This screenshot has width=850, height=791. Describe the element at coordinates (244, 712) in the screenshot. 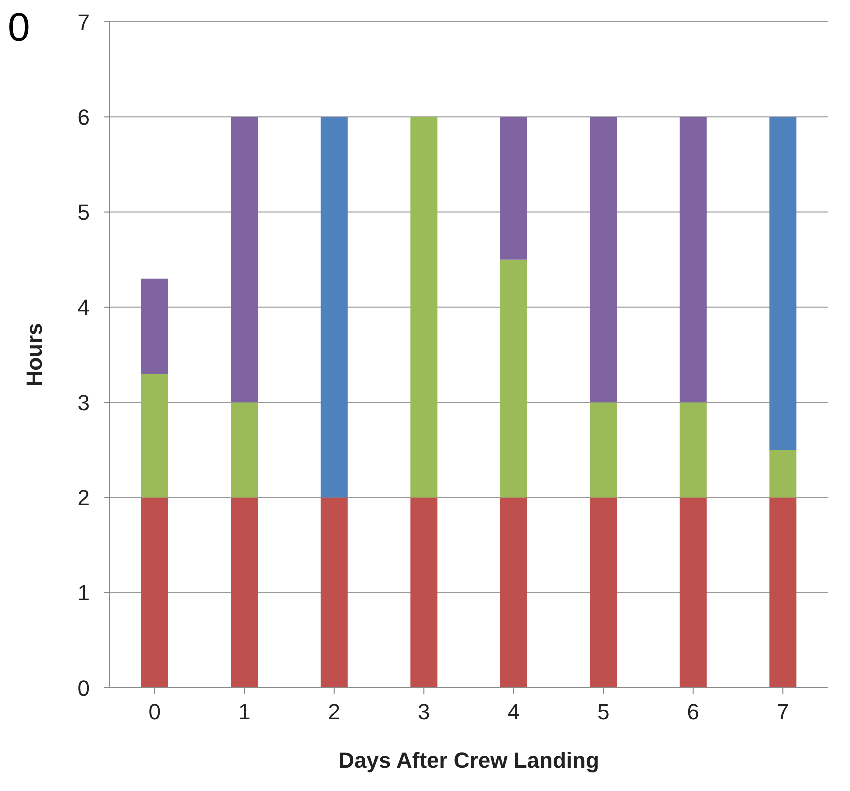

I see `x-tick-label: 1` at that location.